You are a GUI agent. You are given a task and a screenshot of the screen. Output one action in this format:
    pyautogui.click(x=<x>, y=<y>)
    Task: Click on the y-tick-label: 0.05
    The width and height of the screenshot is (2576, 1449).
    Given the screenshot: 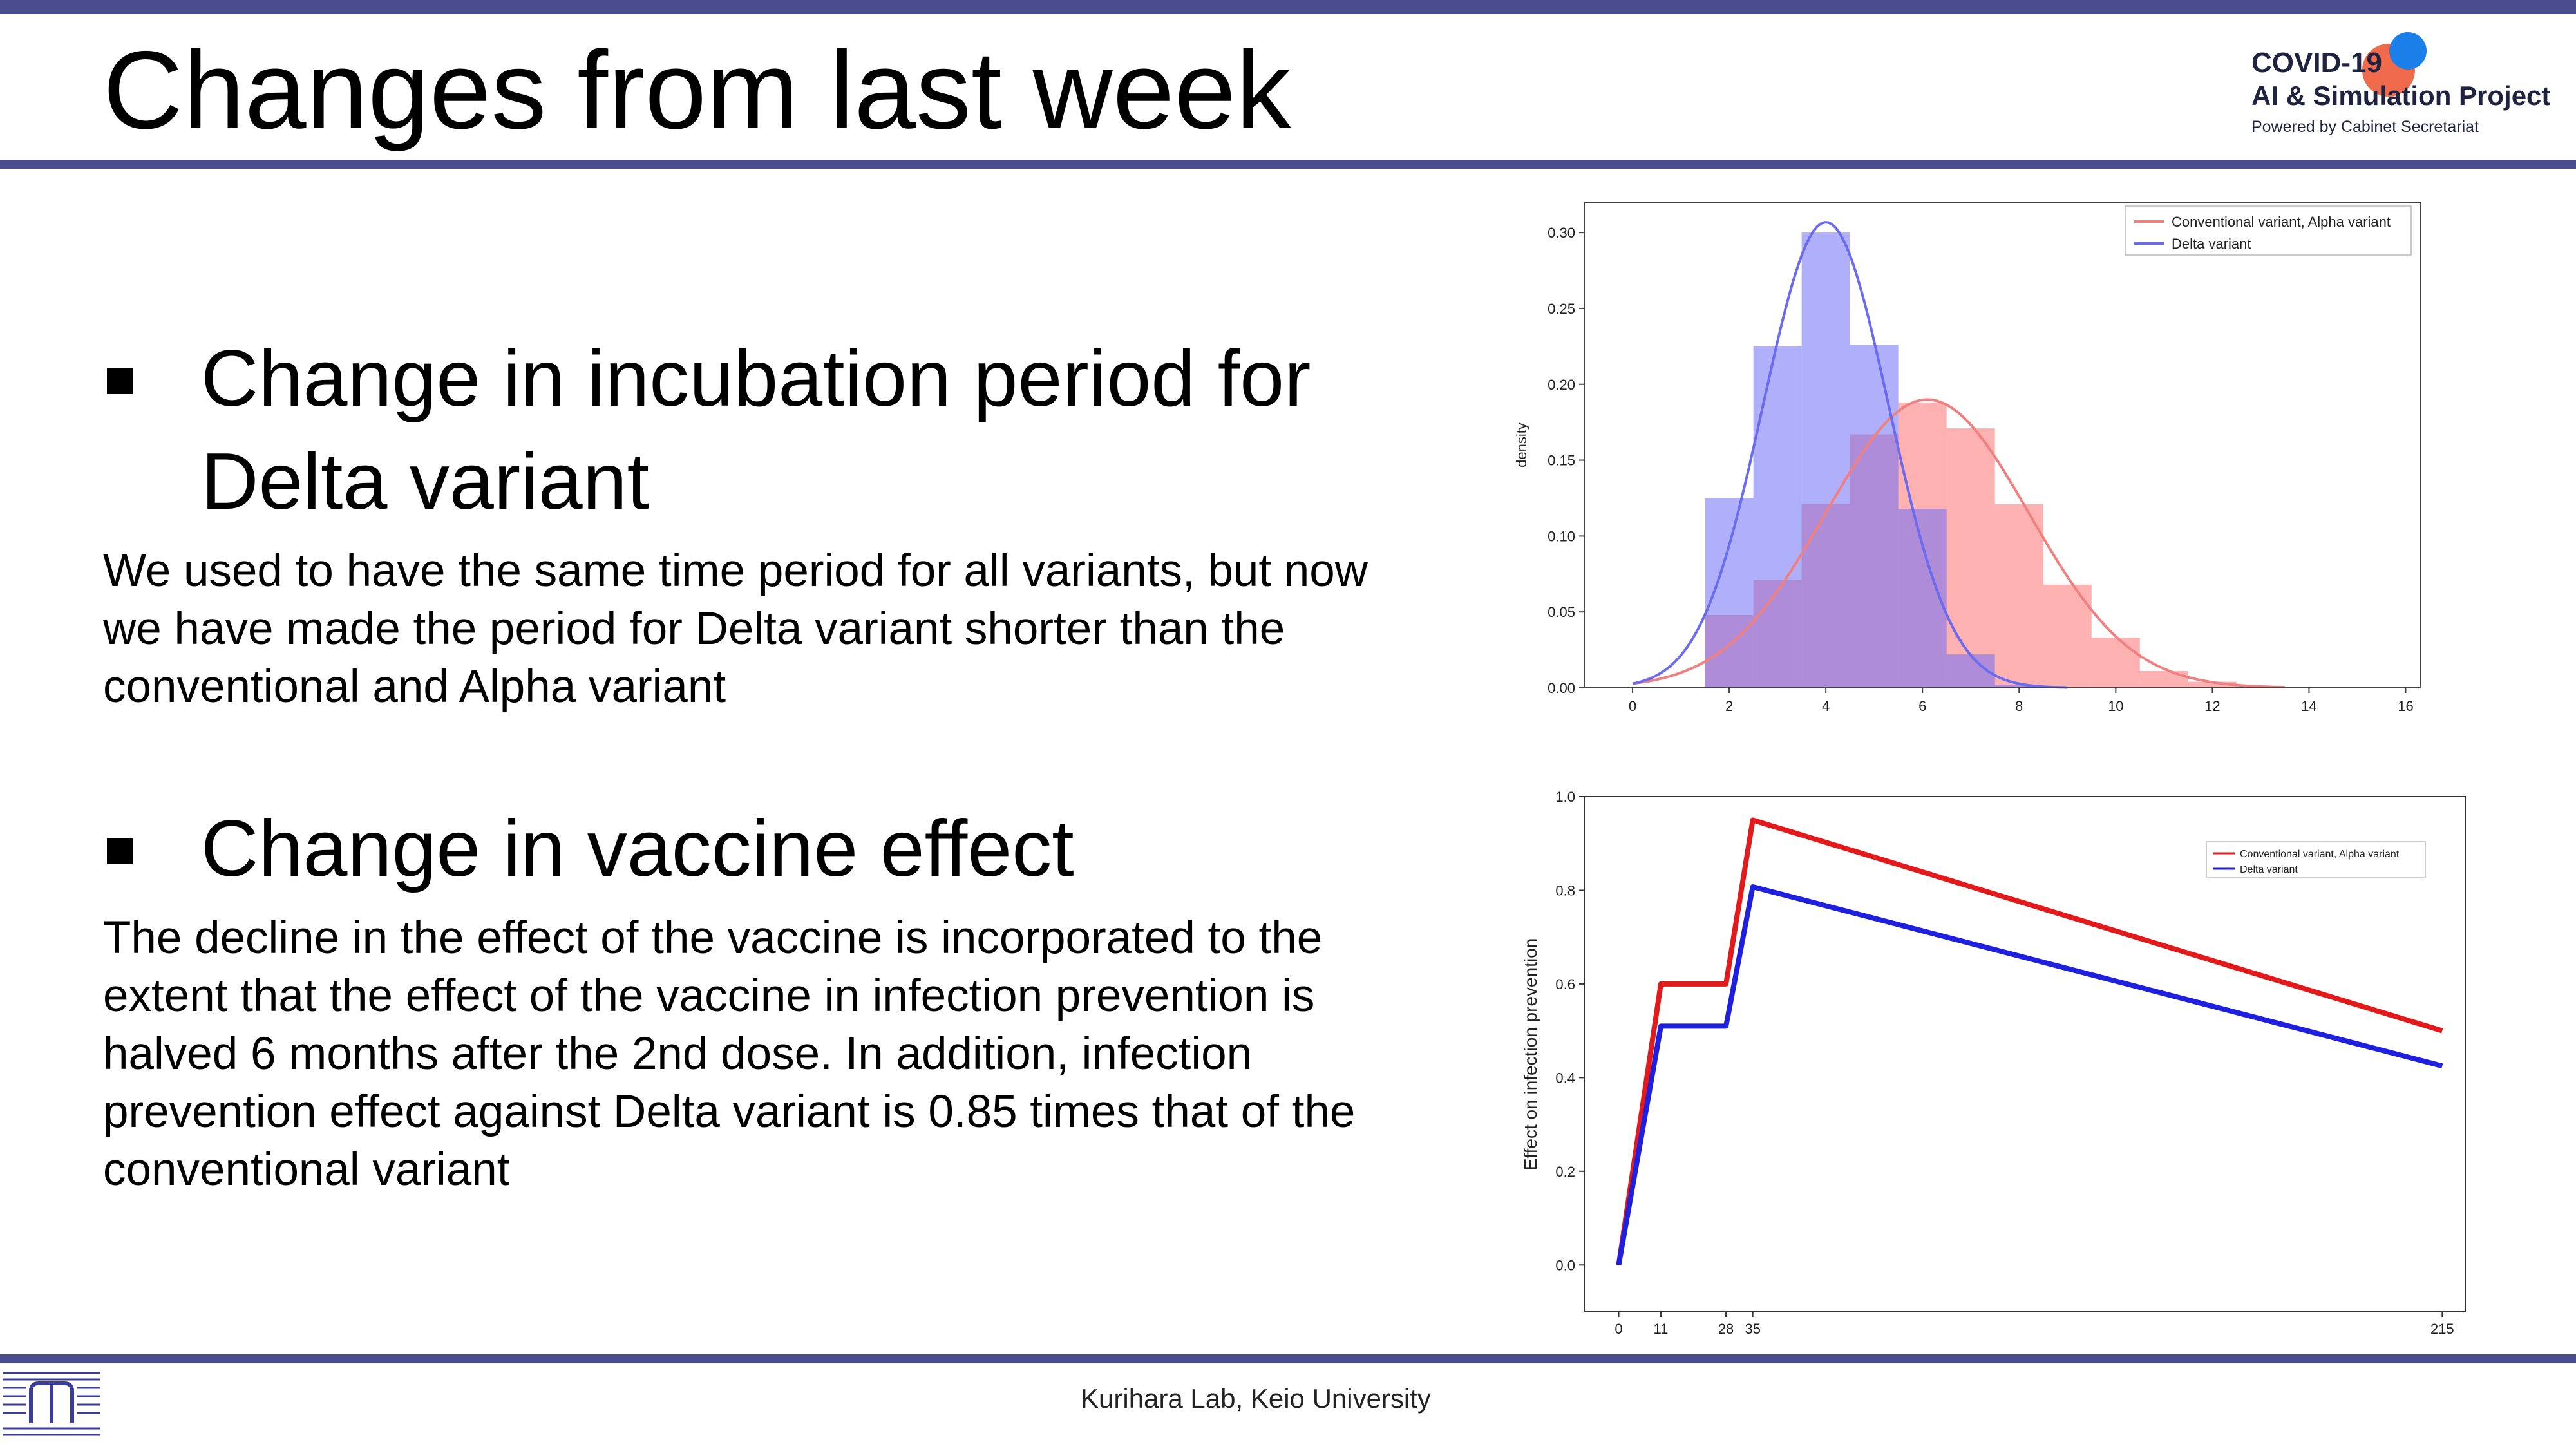 What is the action you would take?
    pyautogui.click(x=1562, y=612)
    